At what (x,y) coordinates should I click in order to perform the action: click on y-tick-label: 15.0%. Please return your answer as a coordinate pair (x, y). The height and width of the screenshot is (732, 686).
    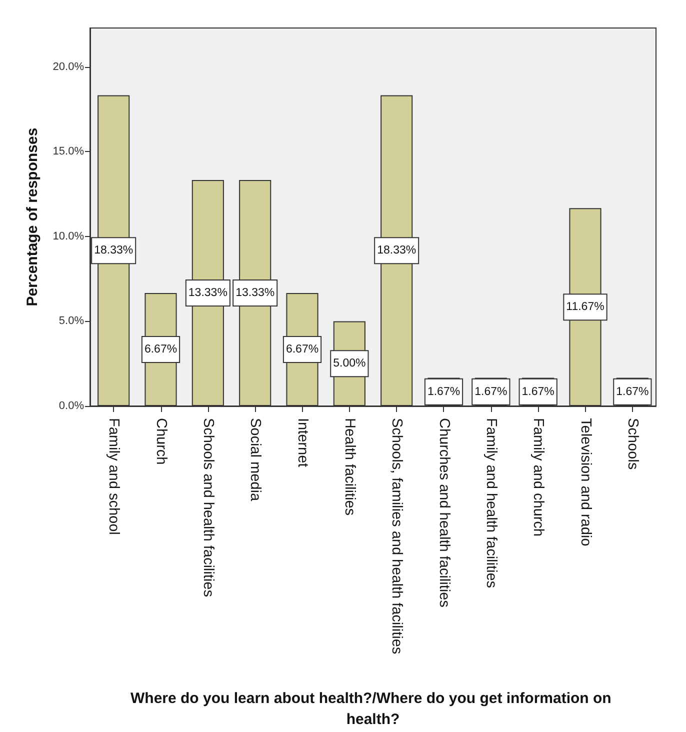
    Looking at the image, I should click on (68, 152).